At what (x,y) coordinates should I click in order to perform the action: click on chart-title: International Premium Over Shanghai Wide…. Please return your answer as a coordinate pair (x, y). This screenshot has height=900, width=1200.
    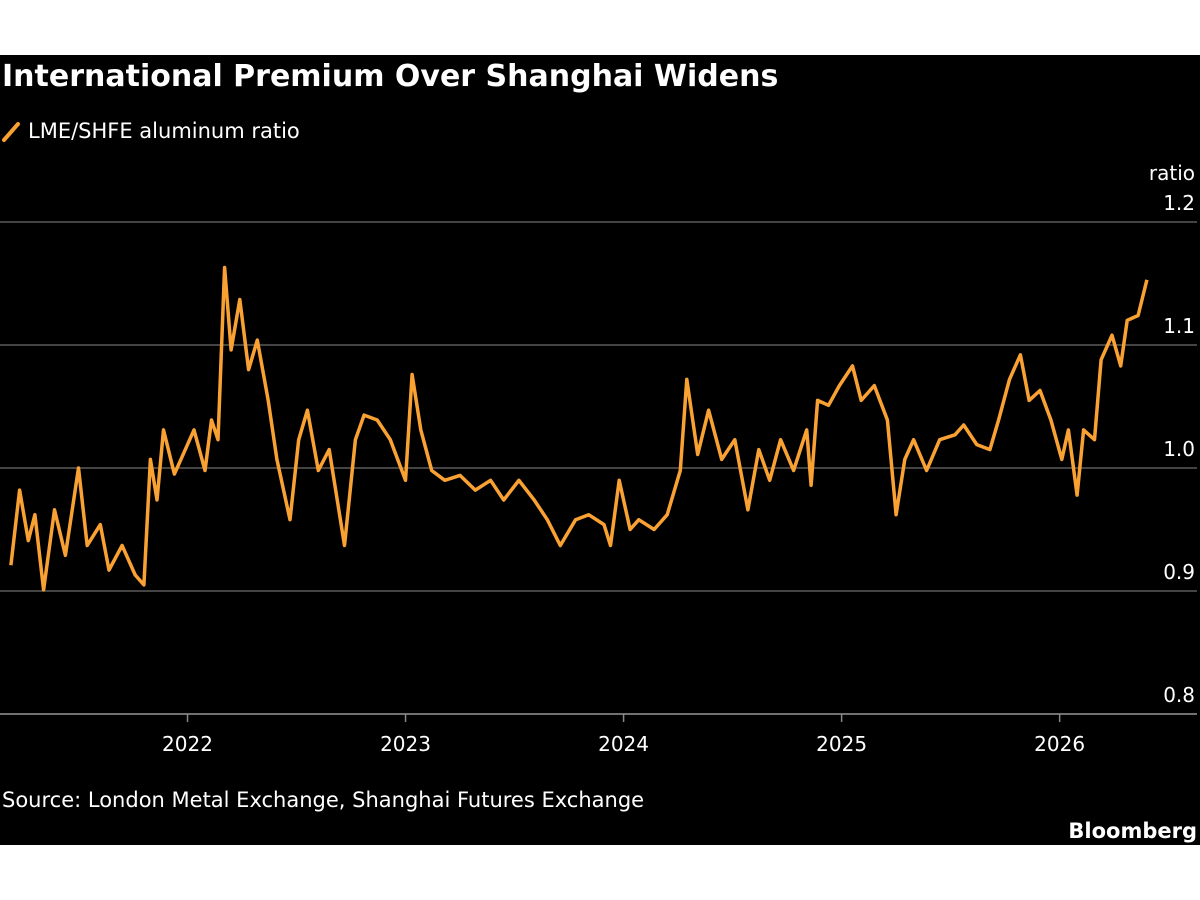
    Looking at the image, I should click on (390, 76).